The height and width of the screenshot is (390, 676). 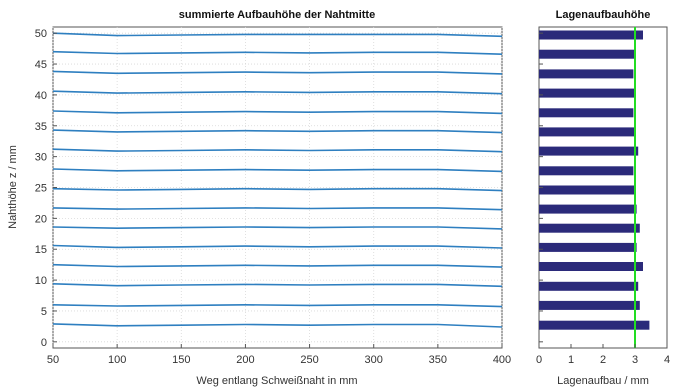 I want to click on x-tick-label: 250, so click(x=309, y=360).